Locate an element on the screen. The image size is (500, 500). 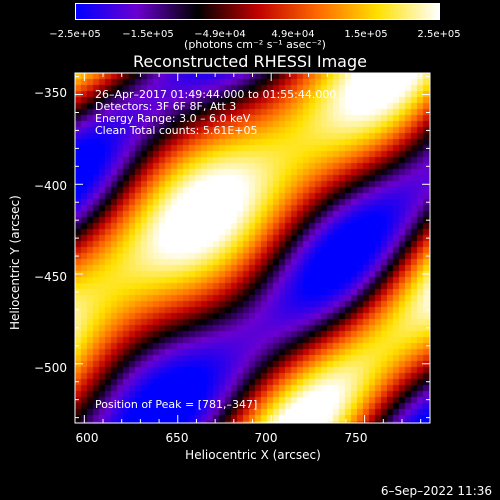
x-tick-label: 600 is located at coordinates (87, 438).